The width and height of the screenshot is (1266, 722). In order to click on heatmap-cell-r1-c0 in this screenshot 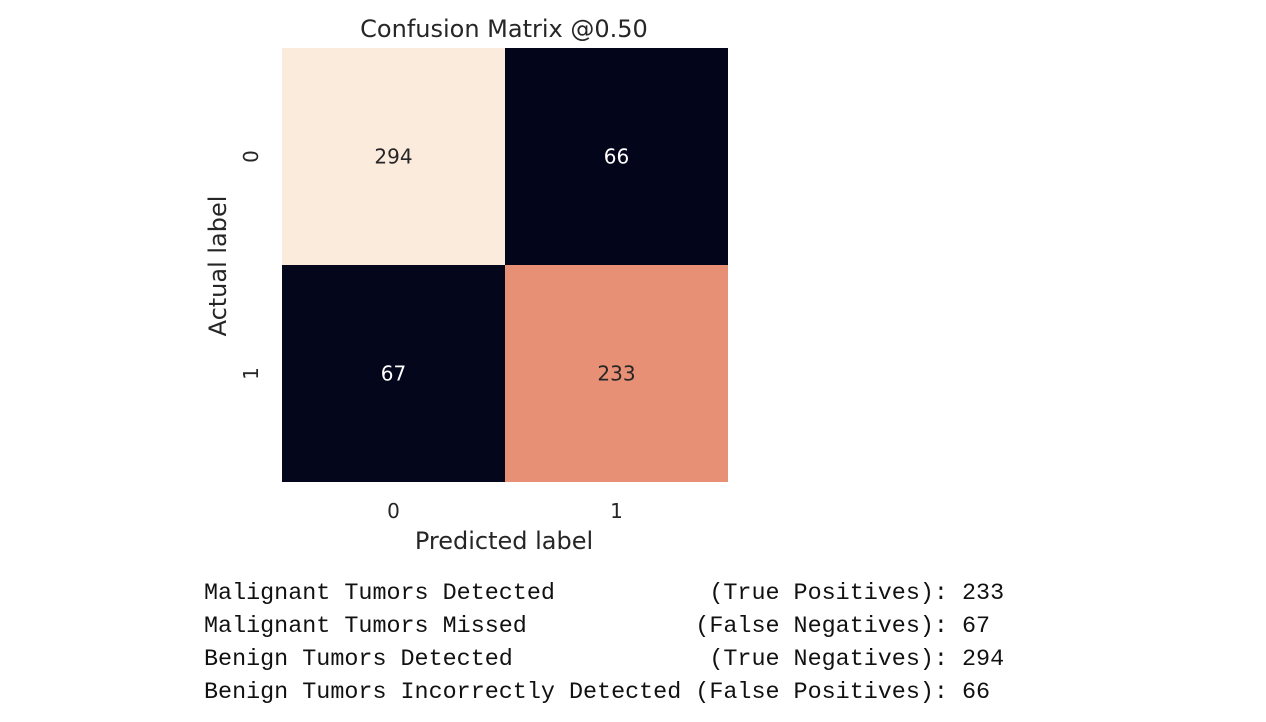, I will do `click(393, 373)`.